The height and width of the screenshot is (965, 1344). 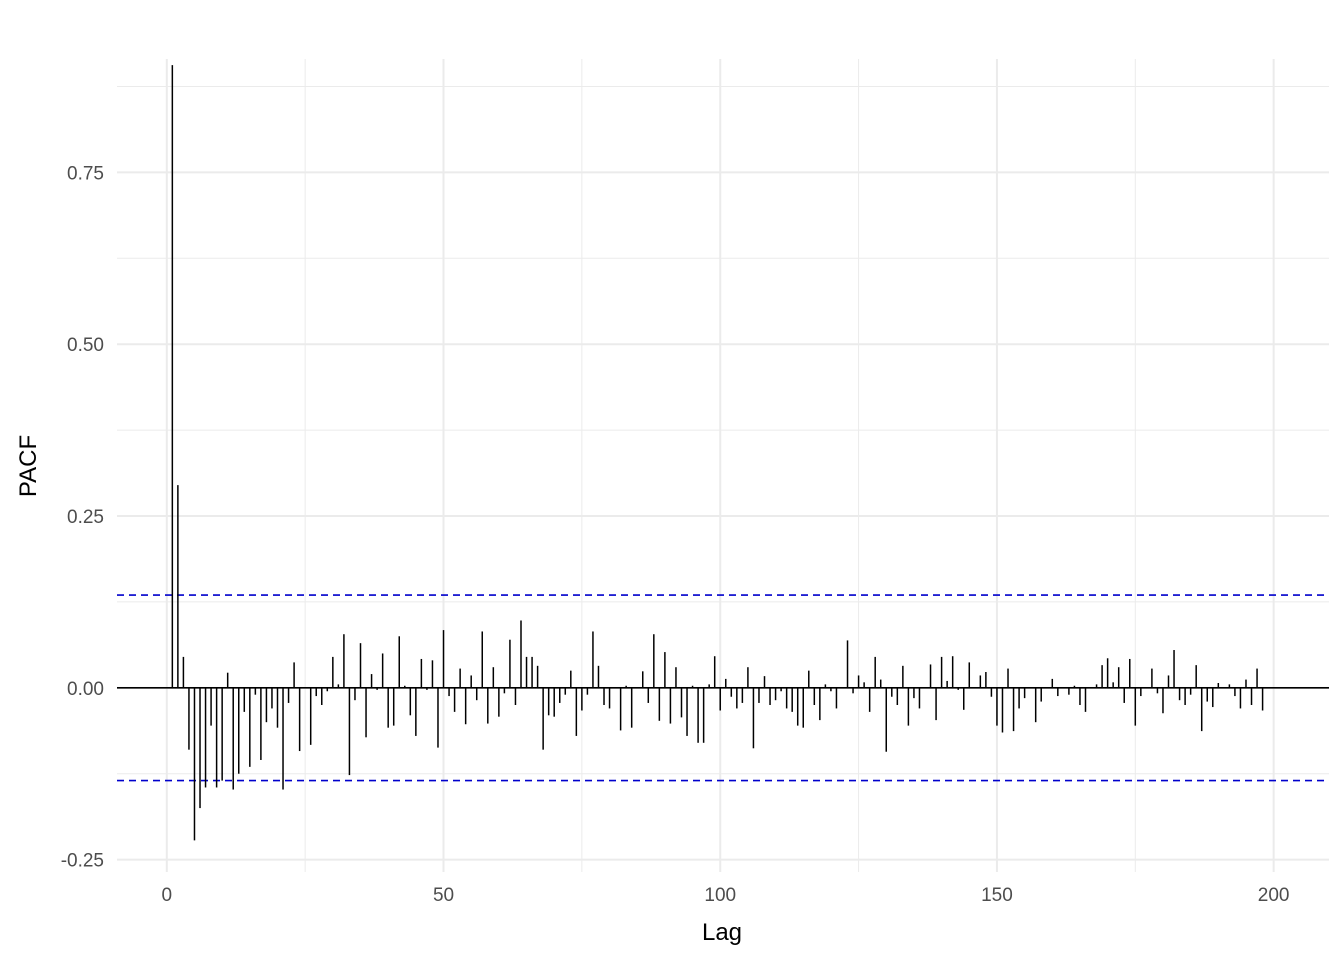 I want to click on y-tick-label: 0.00, so click(x=85, y=689).